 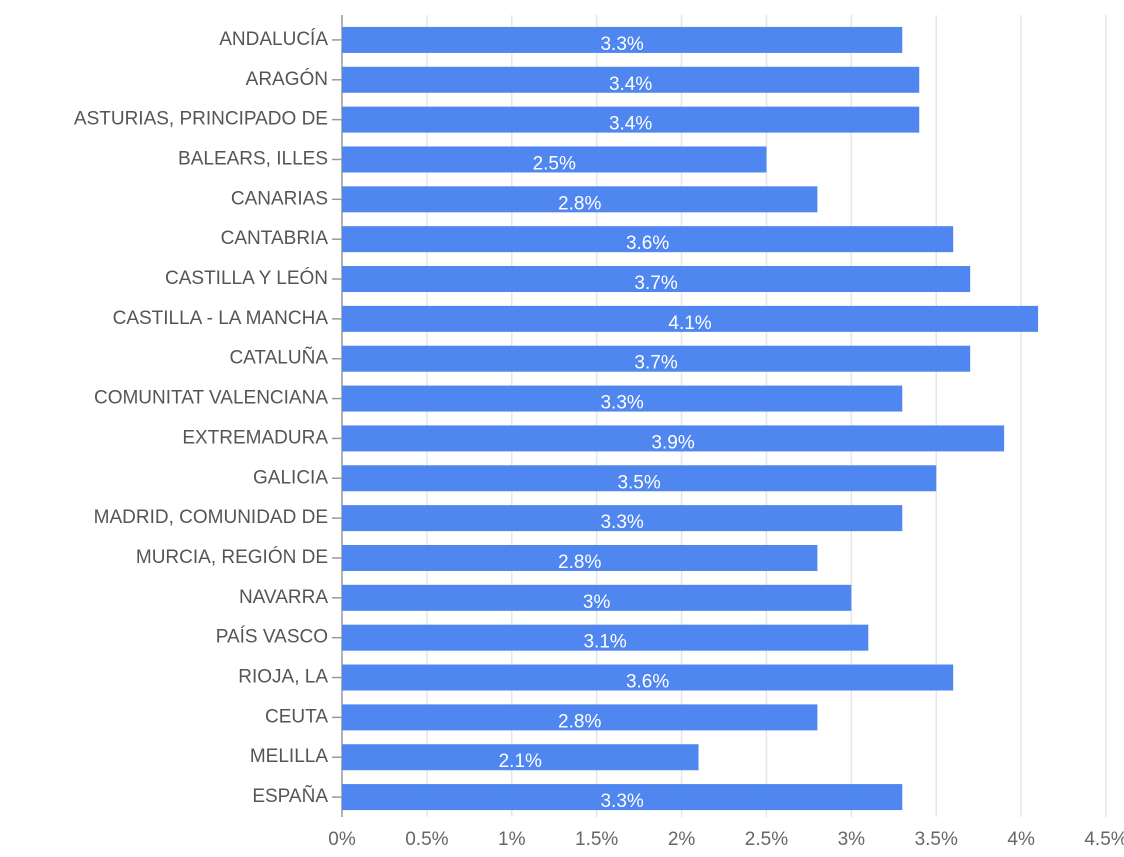 I want to click on y-tick-label: COMUNITAT VALENCIANA, so click(x=211, y=398).